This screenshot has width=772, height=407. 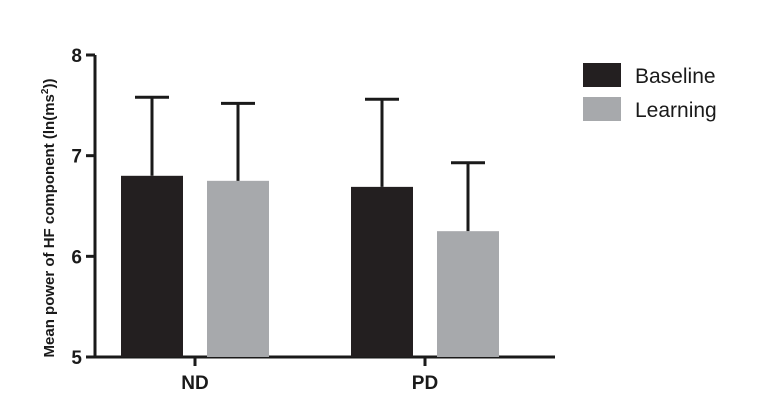 What do you see at coordinates (675, 76) in the screenshot?
I see `legend-label-baseline: Baseline` at bounding box center [675, 76].